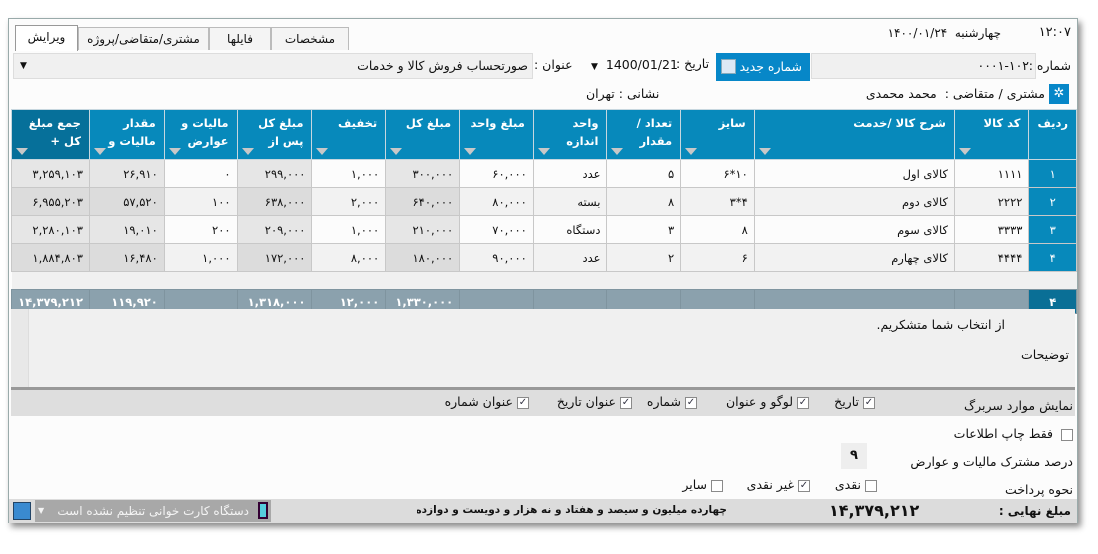  What do you see at coordinates (991, 173) in the screenshot?
I see `table-cell: ۱۱۱۱` at bounding box center [991, 173].